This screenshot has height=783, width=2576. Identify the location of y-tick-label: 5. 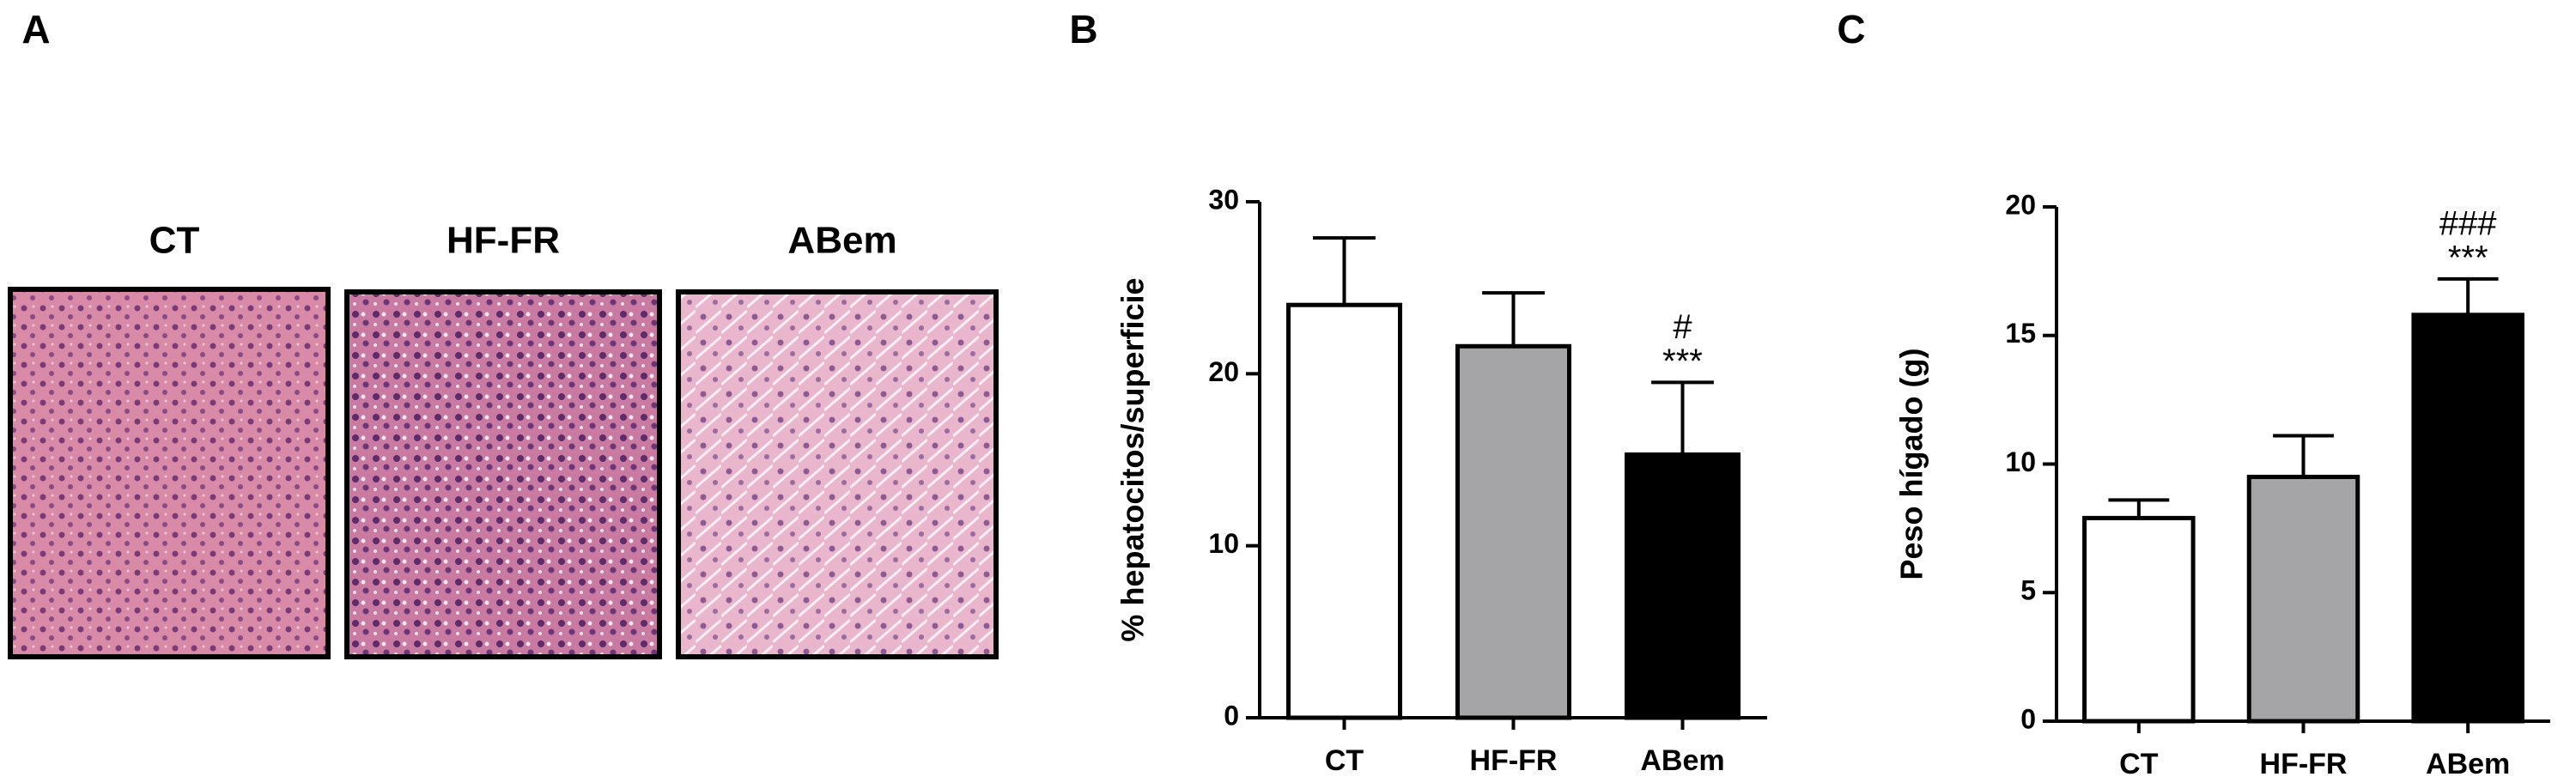
(2028, 590).